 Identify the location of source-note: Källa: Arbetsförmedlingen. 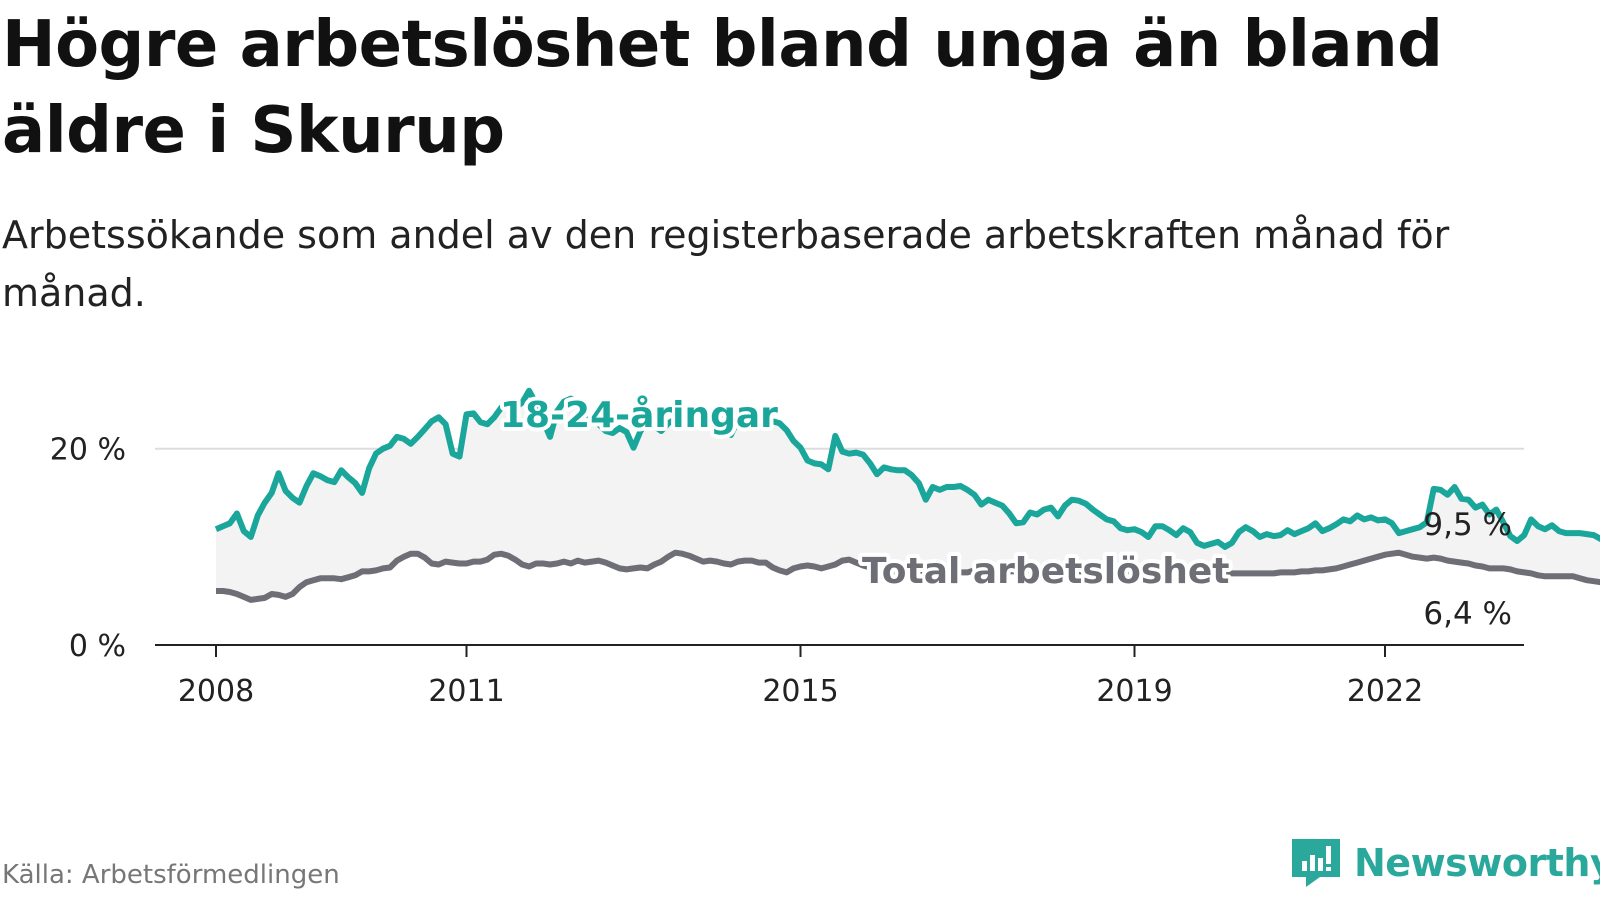
(171, 875).